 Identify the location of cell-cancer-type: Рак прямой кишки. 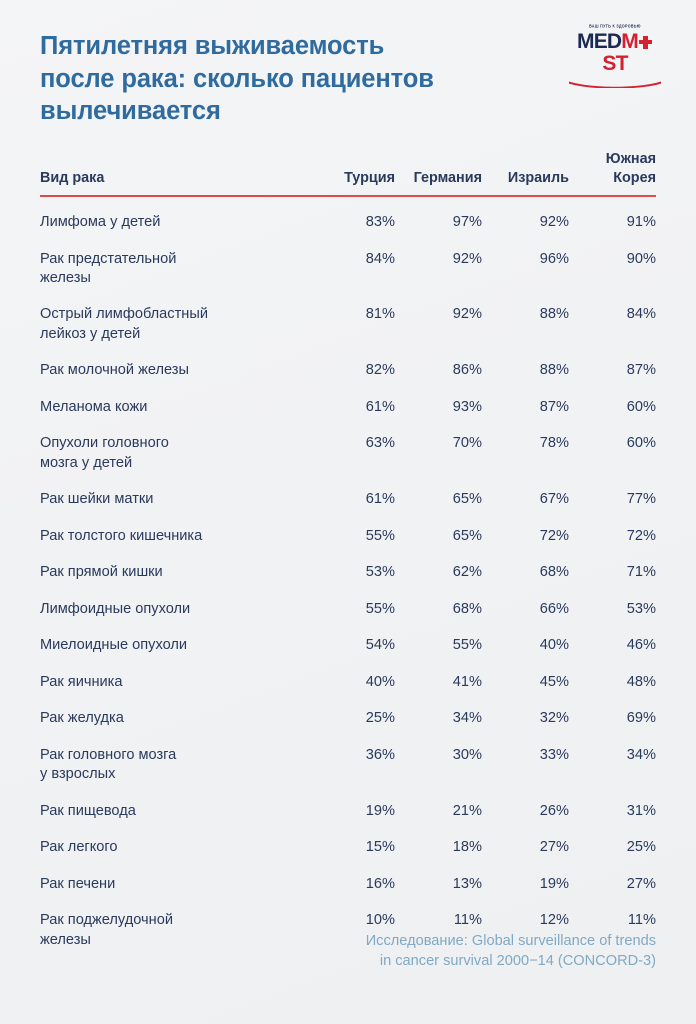
(101, 572).